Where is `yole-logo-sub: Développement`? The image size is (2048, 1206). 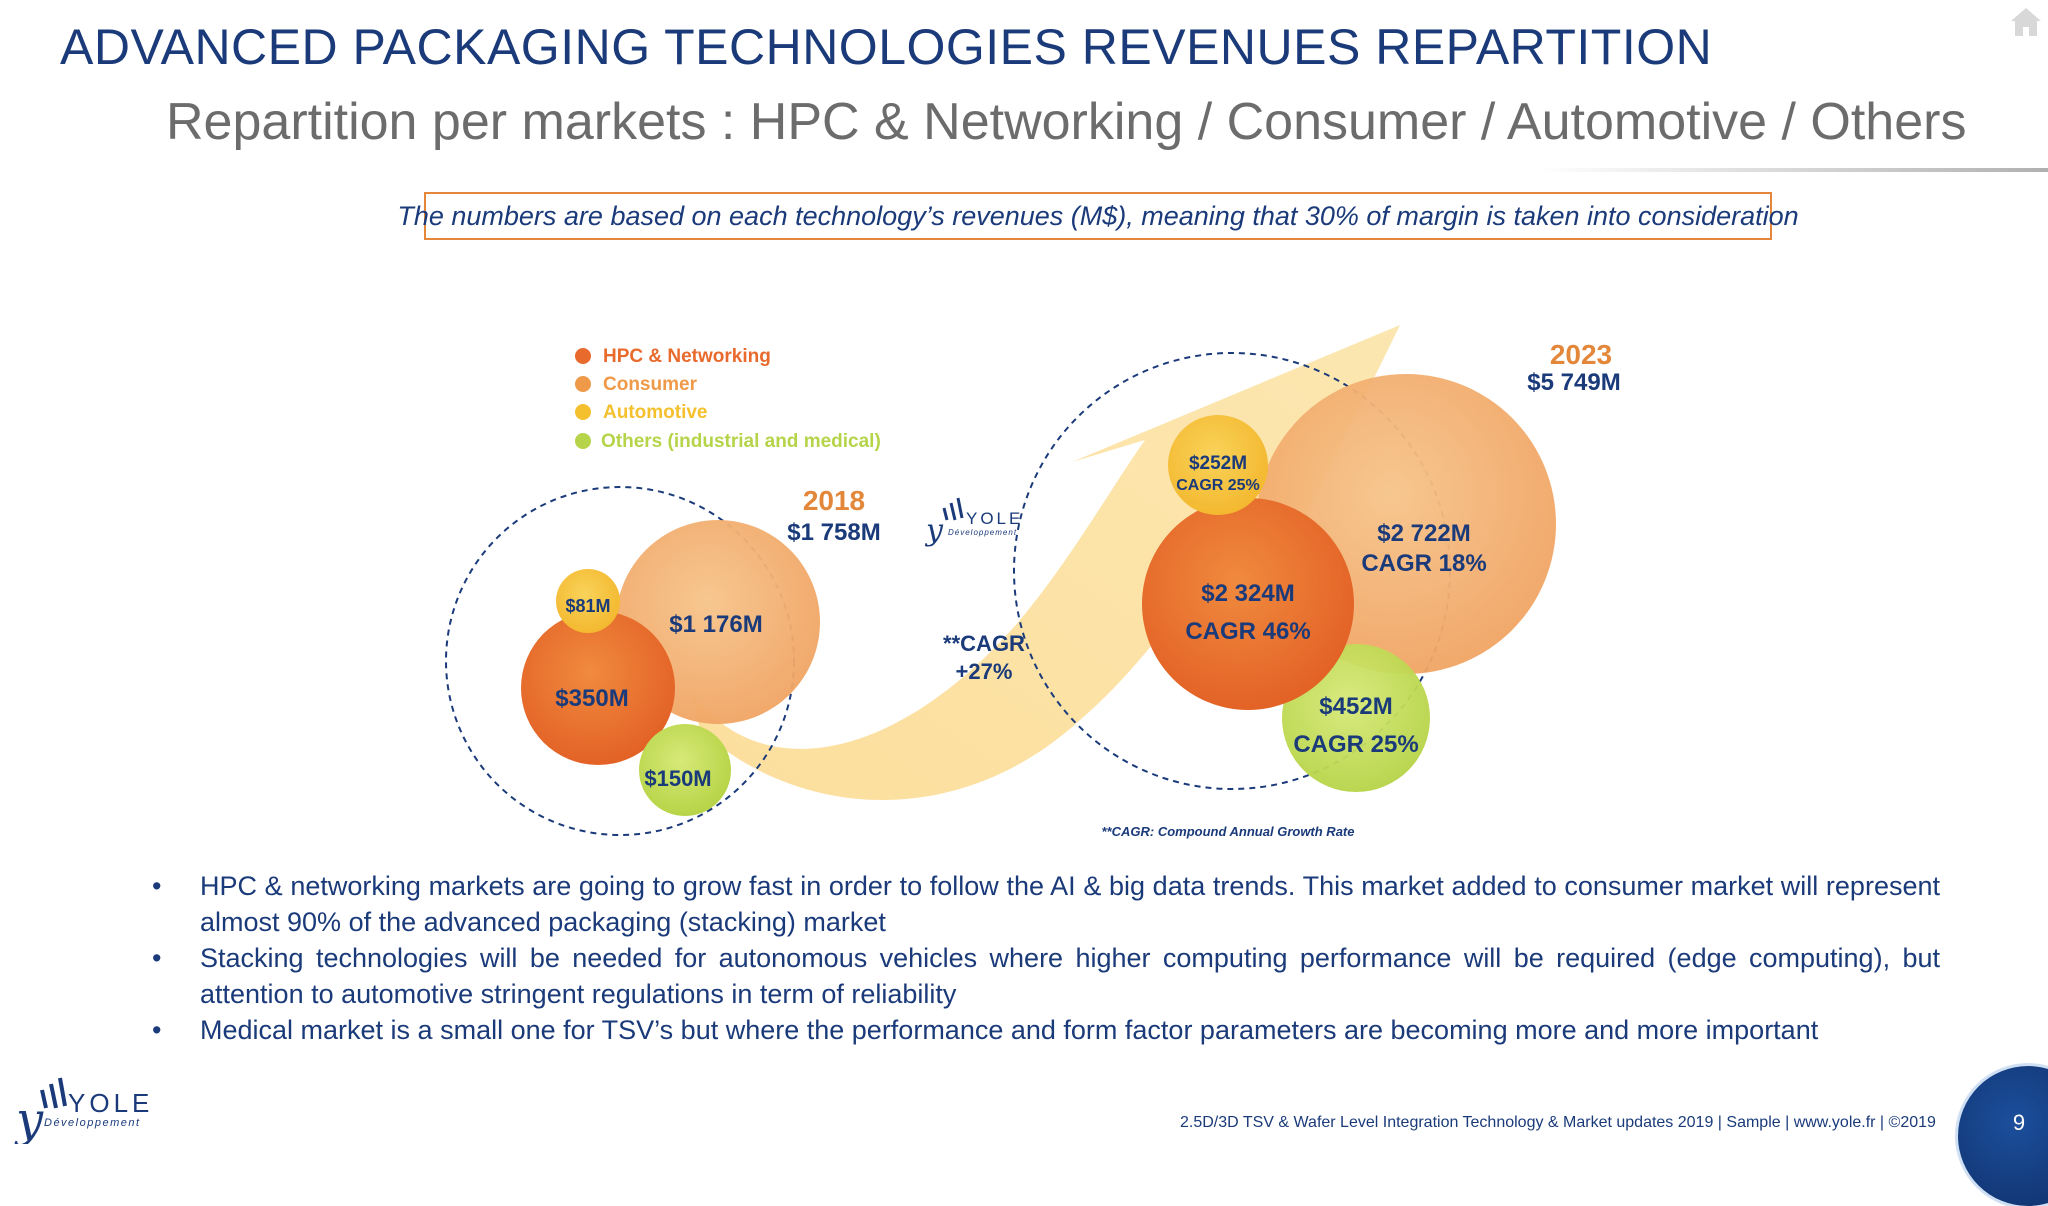
yole-logo-sub: Développement is located at coordinates (982, 532).